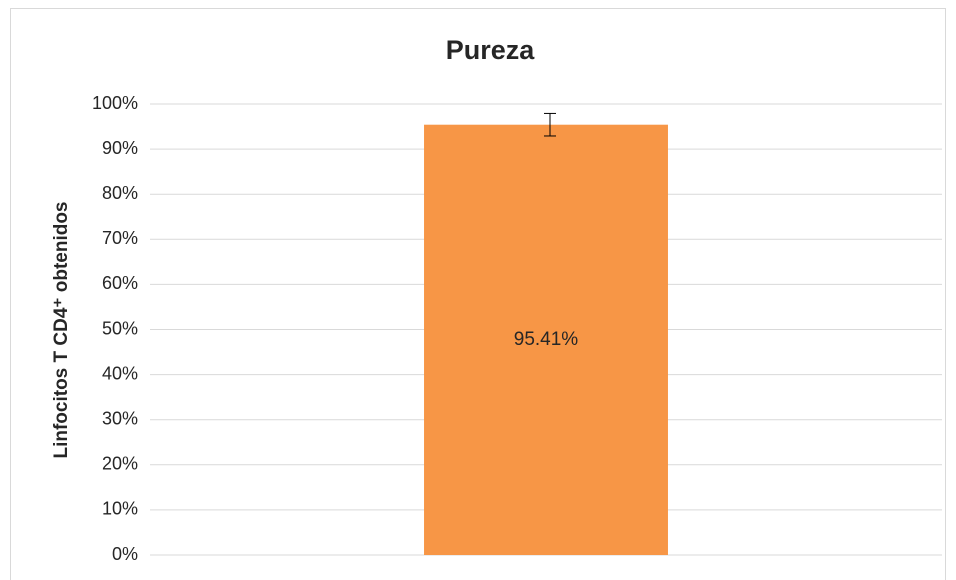 This screenshot has height=580, width=956. Describe the element at coordinates (120, 418) in the screenshot. I see `y-tick-label: 30%` at that location.